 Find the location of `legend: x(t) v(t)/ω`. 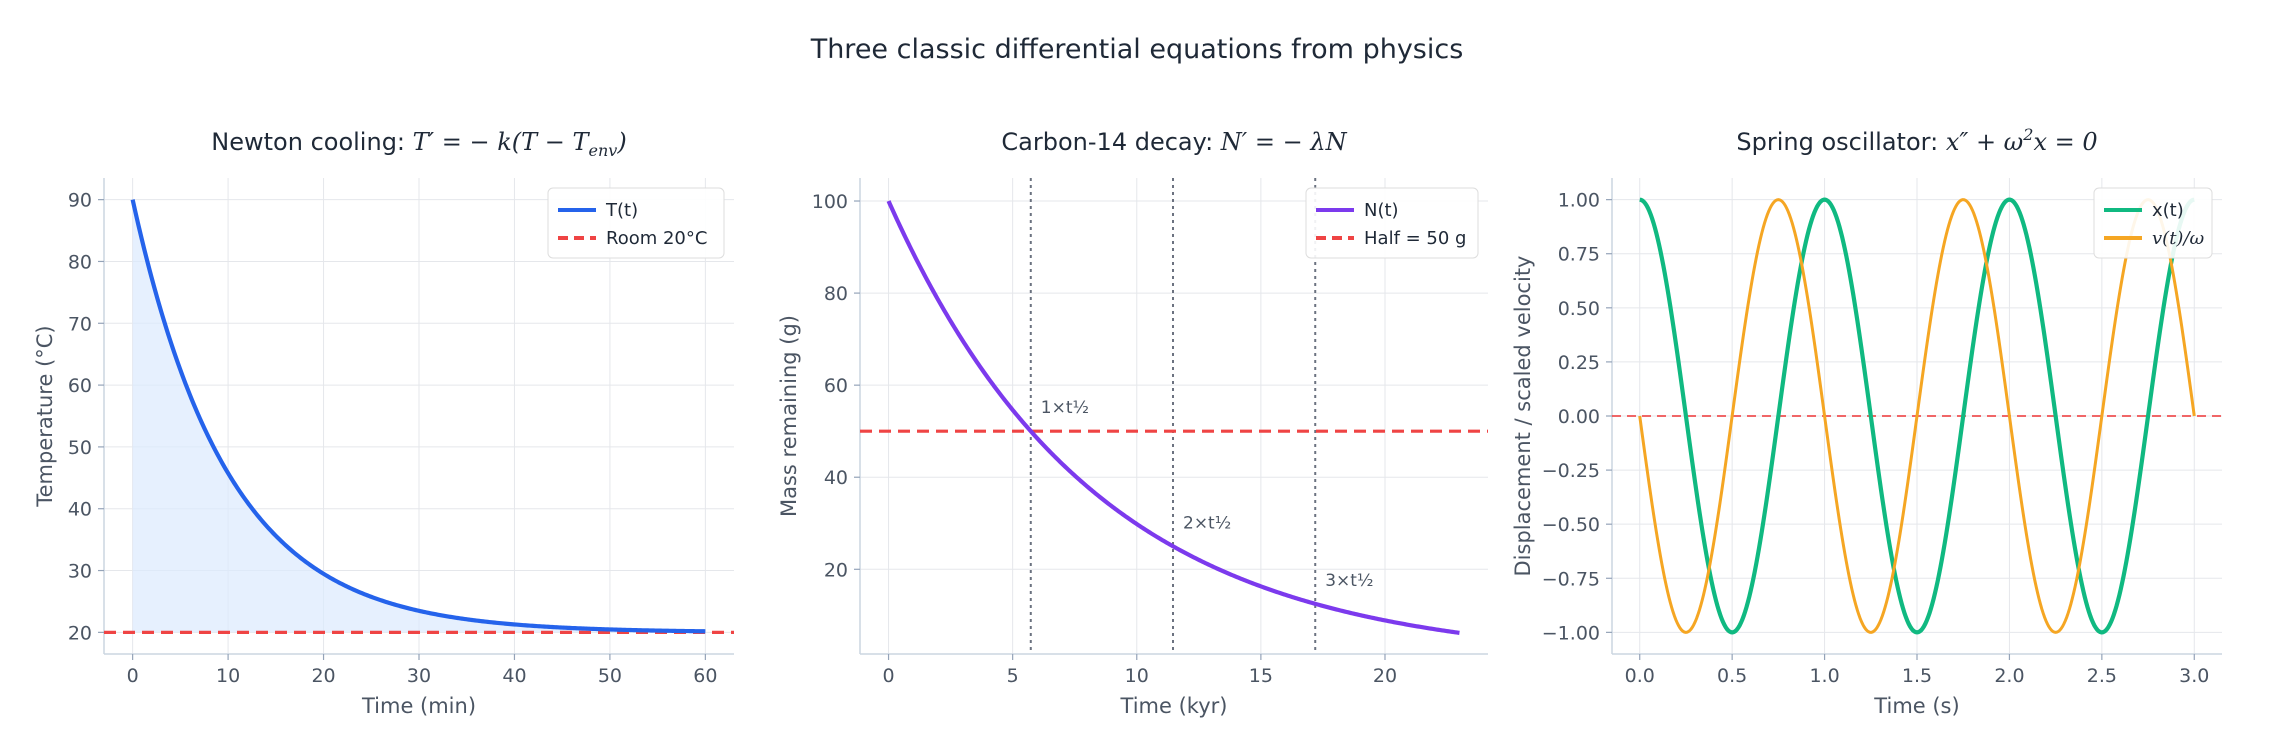

legend: x(t) v(t)/ω is located at coordinates (2153, 223).